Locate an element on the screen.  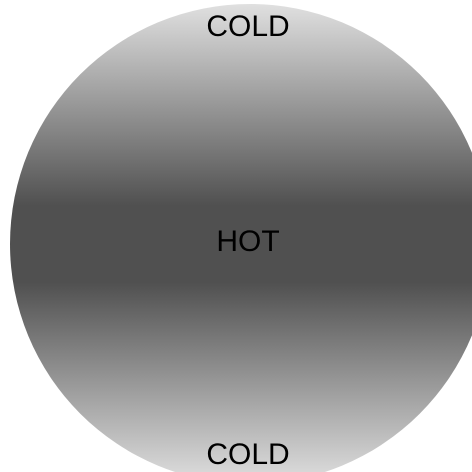
bottom-label: COLD is located at coordinates (247, 454).